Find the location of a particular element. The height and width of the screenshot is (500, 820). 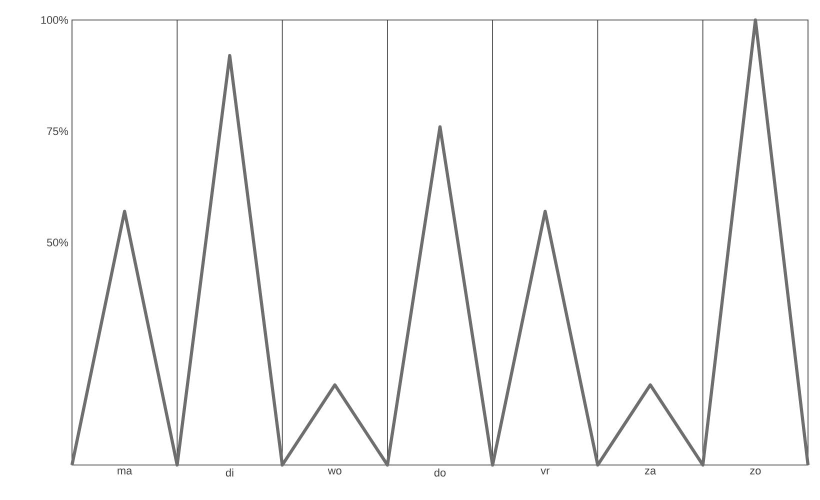

x-tick-label: wo is located at coordinates (335, 471).